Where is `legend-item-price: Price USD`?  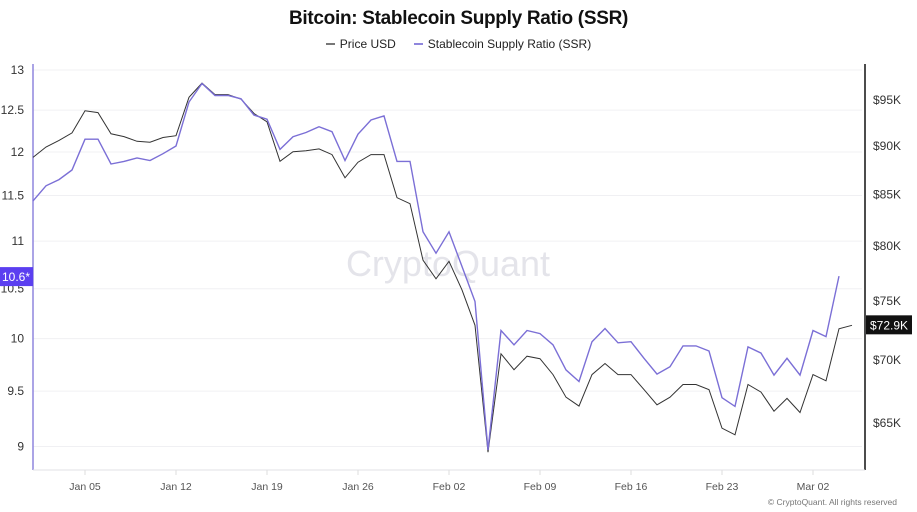 legend-item-price: Price USD is located at coordinates (360, 44).